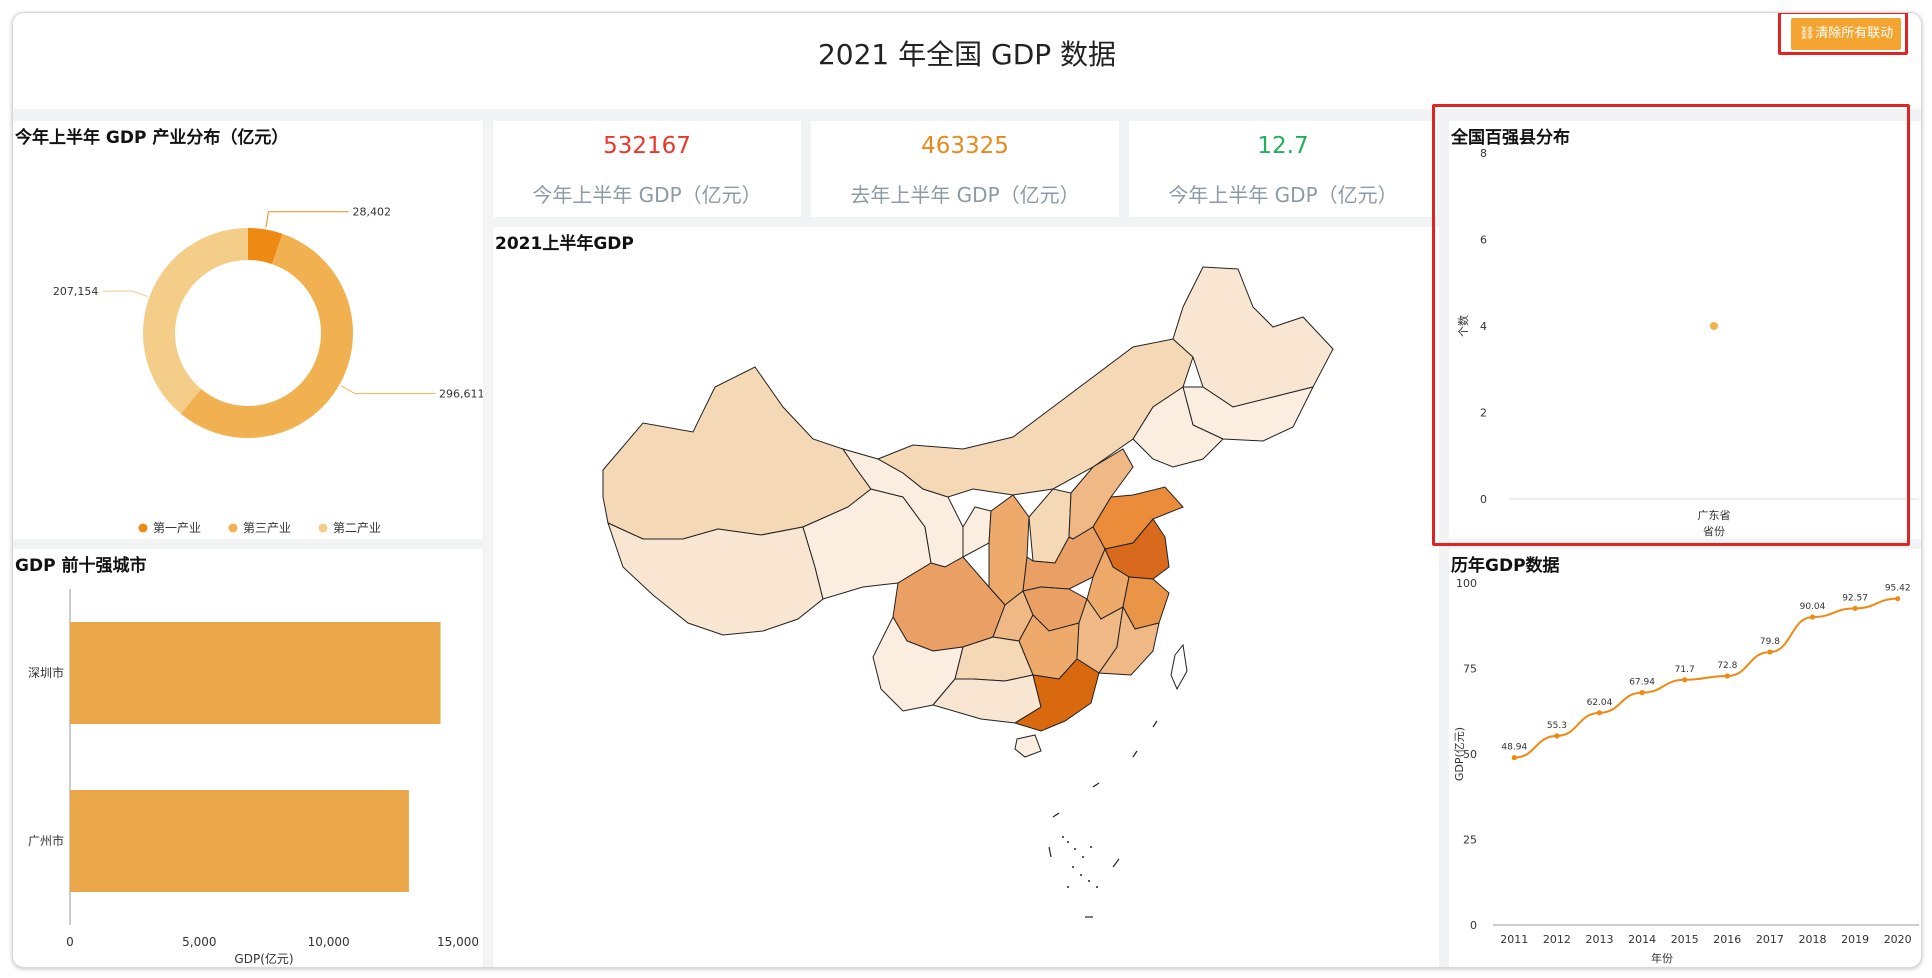  Describe the element at coordinates (1706, 678) in the screenshot. I see `series-line` at that location.